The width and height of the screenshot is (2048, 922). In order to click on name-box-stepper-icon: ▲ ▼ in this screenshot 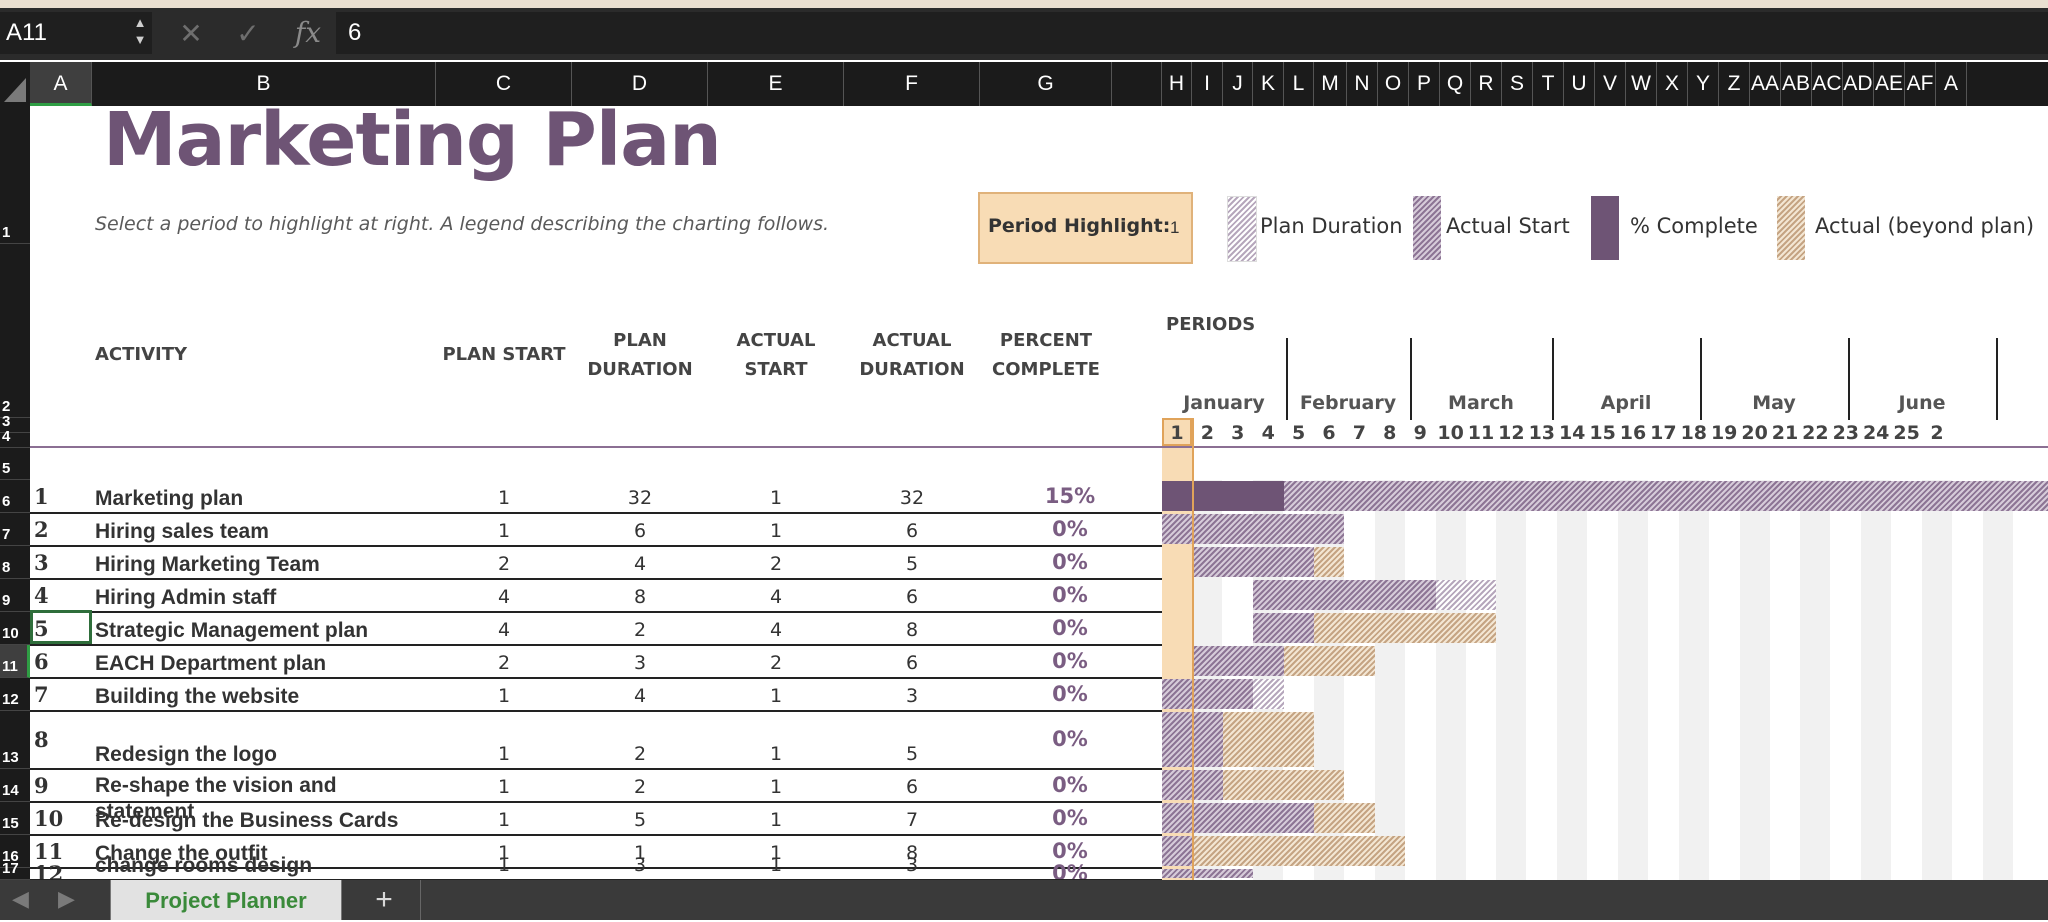, I will do `click(140, 31)`.